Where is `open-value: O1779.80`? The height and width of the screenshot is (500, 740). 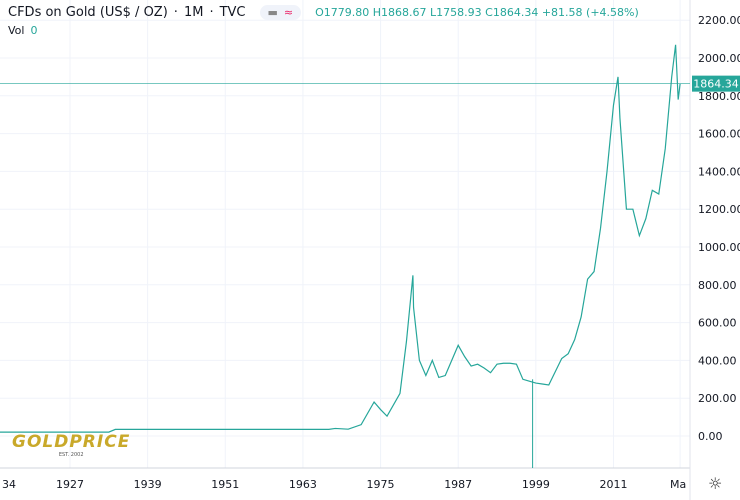
open-value: O1779.80 is located at coordinates (342, 12).